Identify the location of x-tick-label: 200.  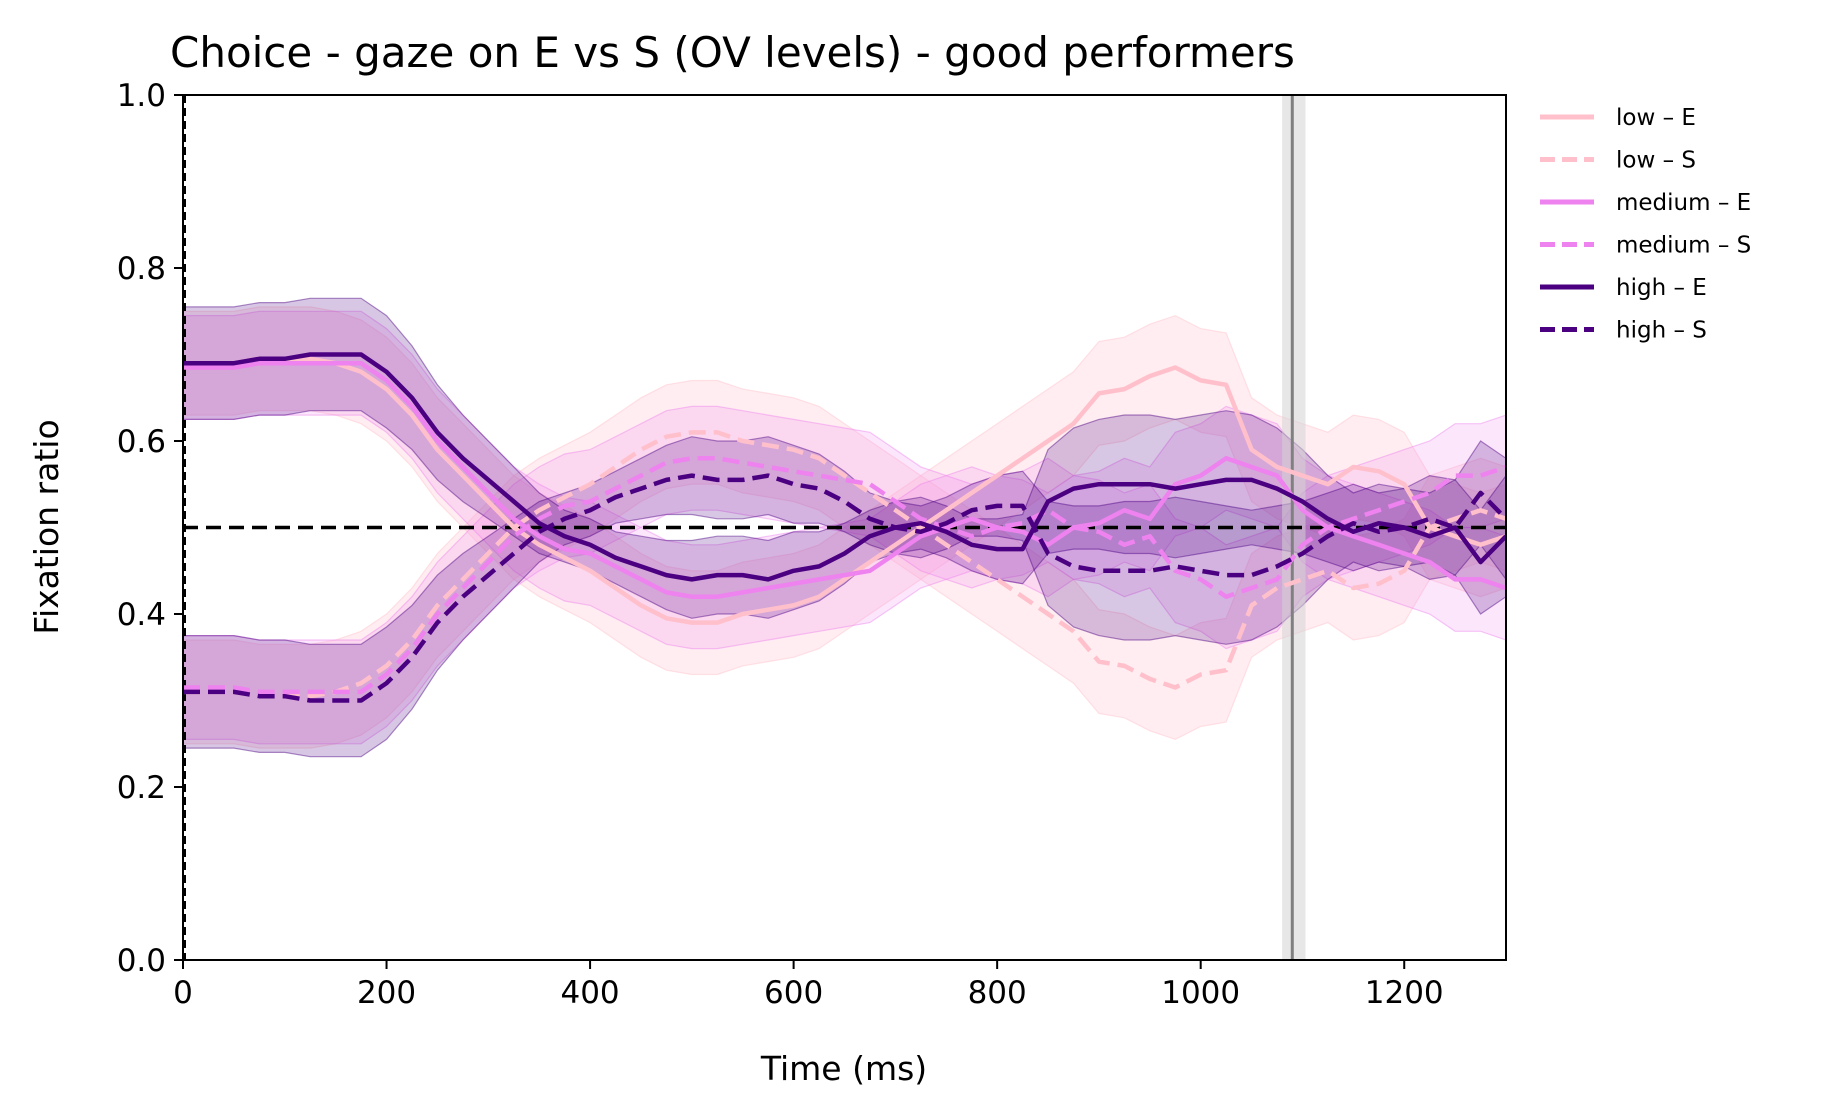
(386, 993).